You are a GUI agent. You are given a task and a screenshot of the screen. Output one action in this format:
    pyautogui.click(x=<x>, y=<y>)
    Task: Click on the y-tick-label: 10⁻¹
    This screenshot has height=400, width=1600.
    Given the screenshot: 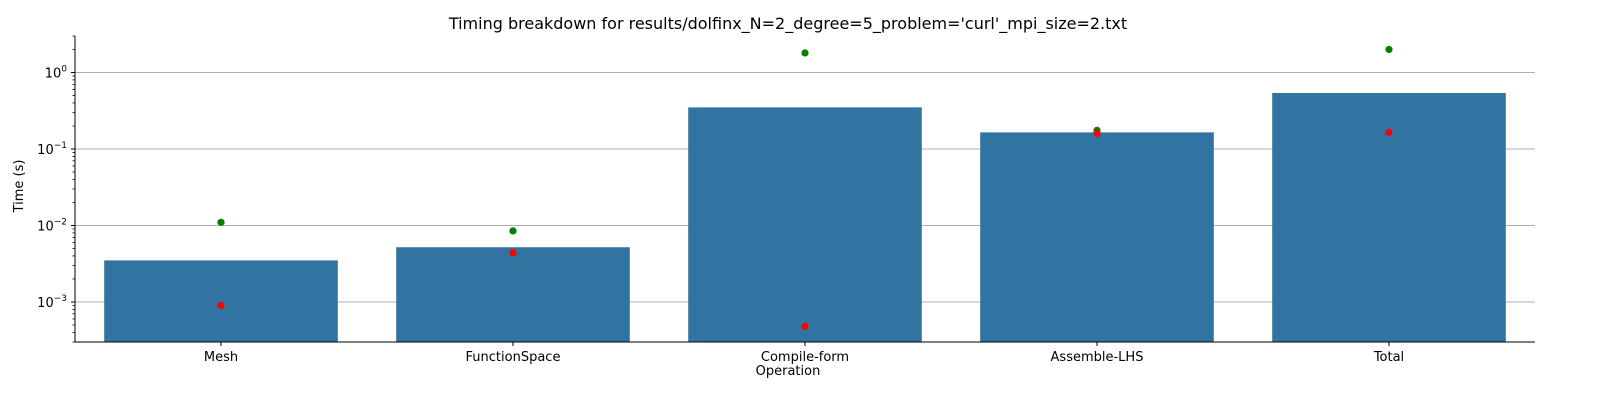 What is the action you would take?
    pyautogui.click(x=52, y=149)
    